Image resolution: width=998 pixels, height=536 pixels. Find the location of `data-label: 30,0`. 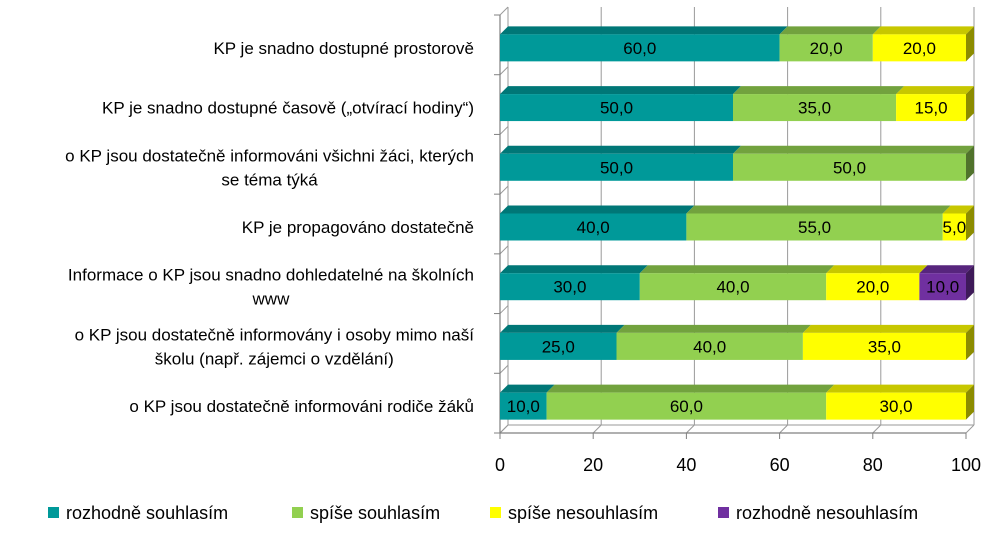

data-label: 30,0 is located at coordinates (569, 287).